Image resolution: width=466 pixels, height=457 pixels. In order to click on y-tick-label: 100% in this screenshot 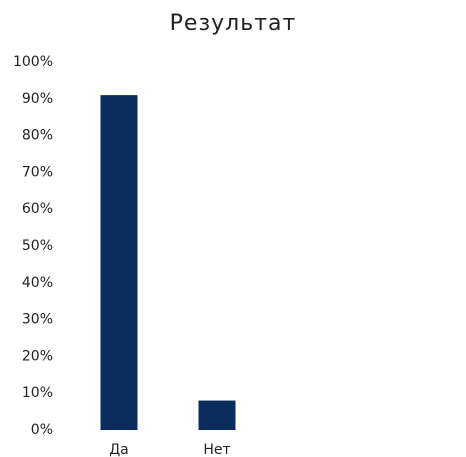, I will do `click(33, 62)`.